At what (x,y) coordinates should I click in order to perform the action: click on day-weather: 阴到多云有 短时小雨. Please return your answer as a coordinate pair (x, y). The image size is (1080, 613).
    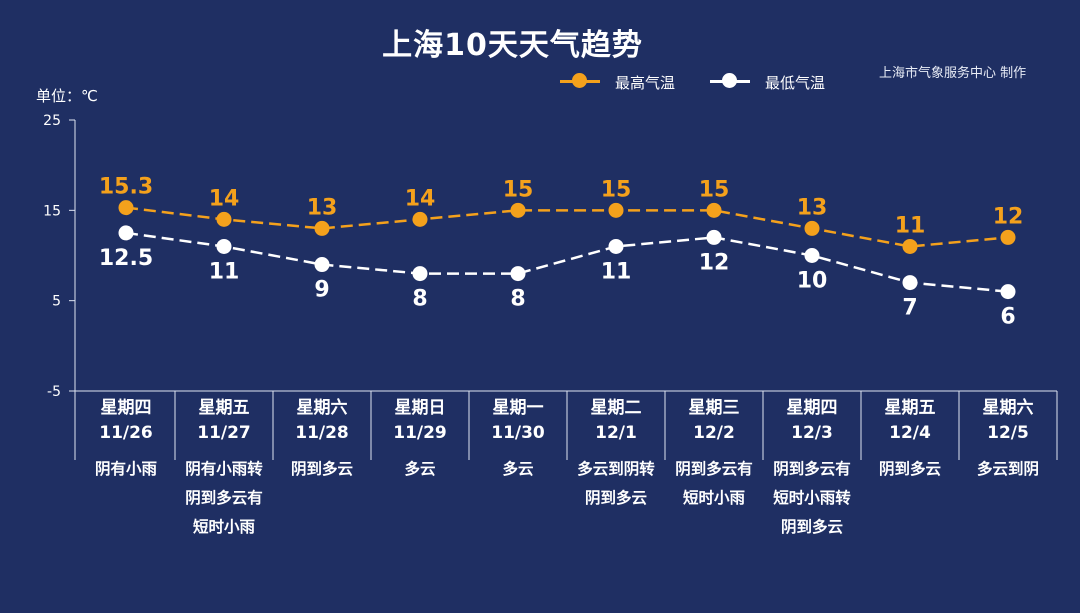
    Looking at the image, I should click on (714, 483).